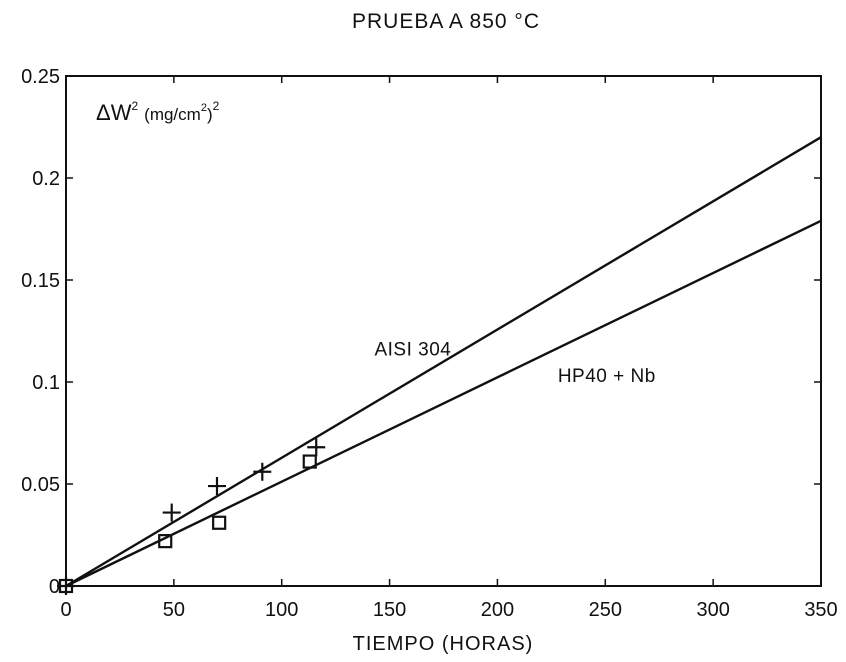  What do you see at coordinates (446, 21) in the screenshot?
I see `chart-title: PRUEBA A 850 °C` at bounding box center [446, 21].